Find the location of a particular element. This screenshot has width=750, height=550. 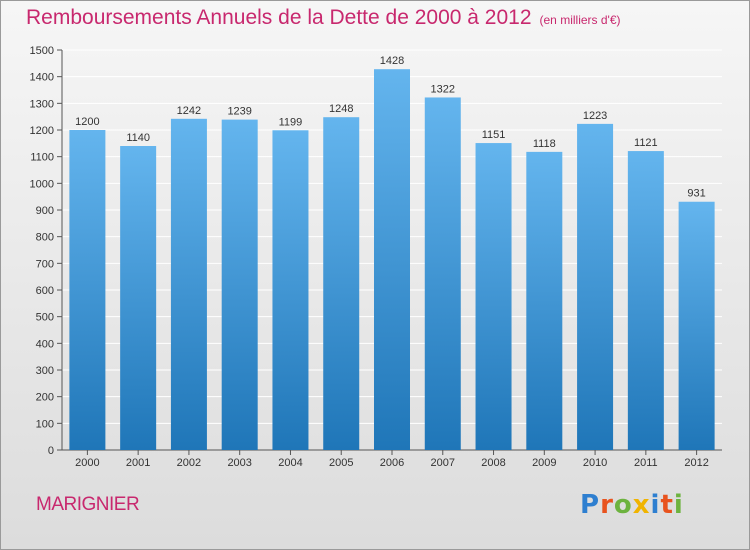

x-tick-label: 2006 is located at coordinates (392, 463).